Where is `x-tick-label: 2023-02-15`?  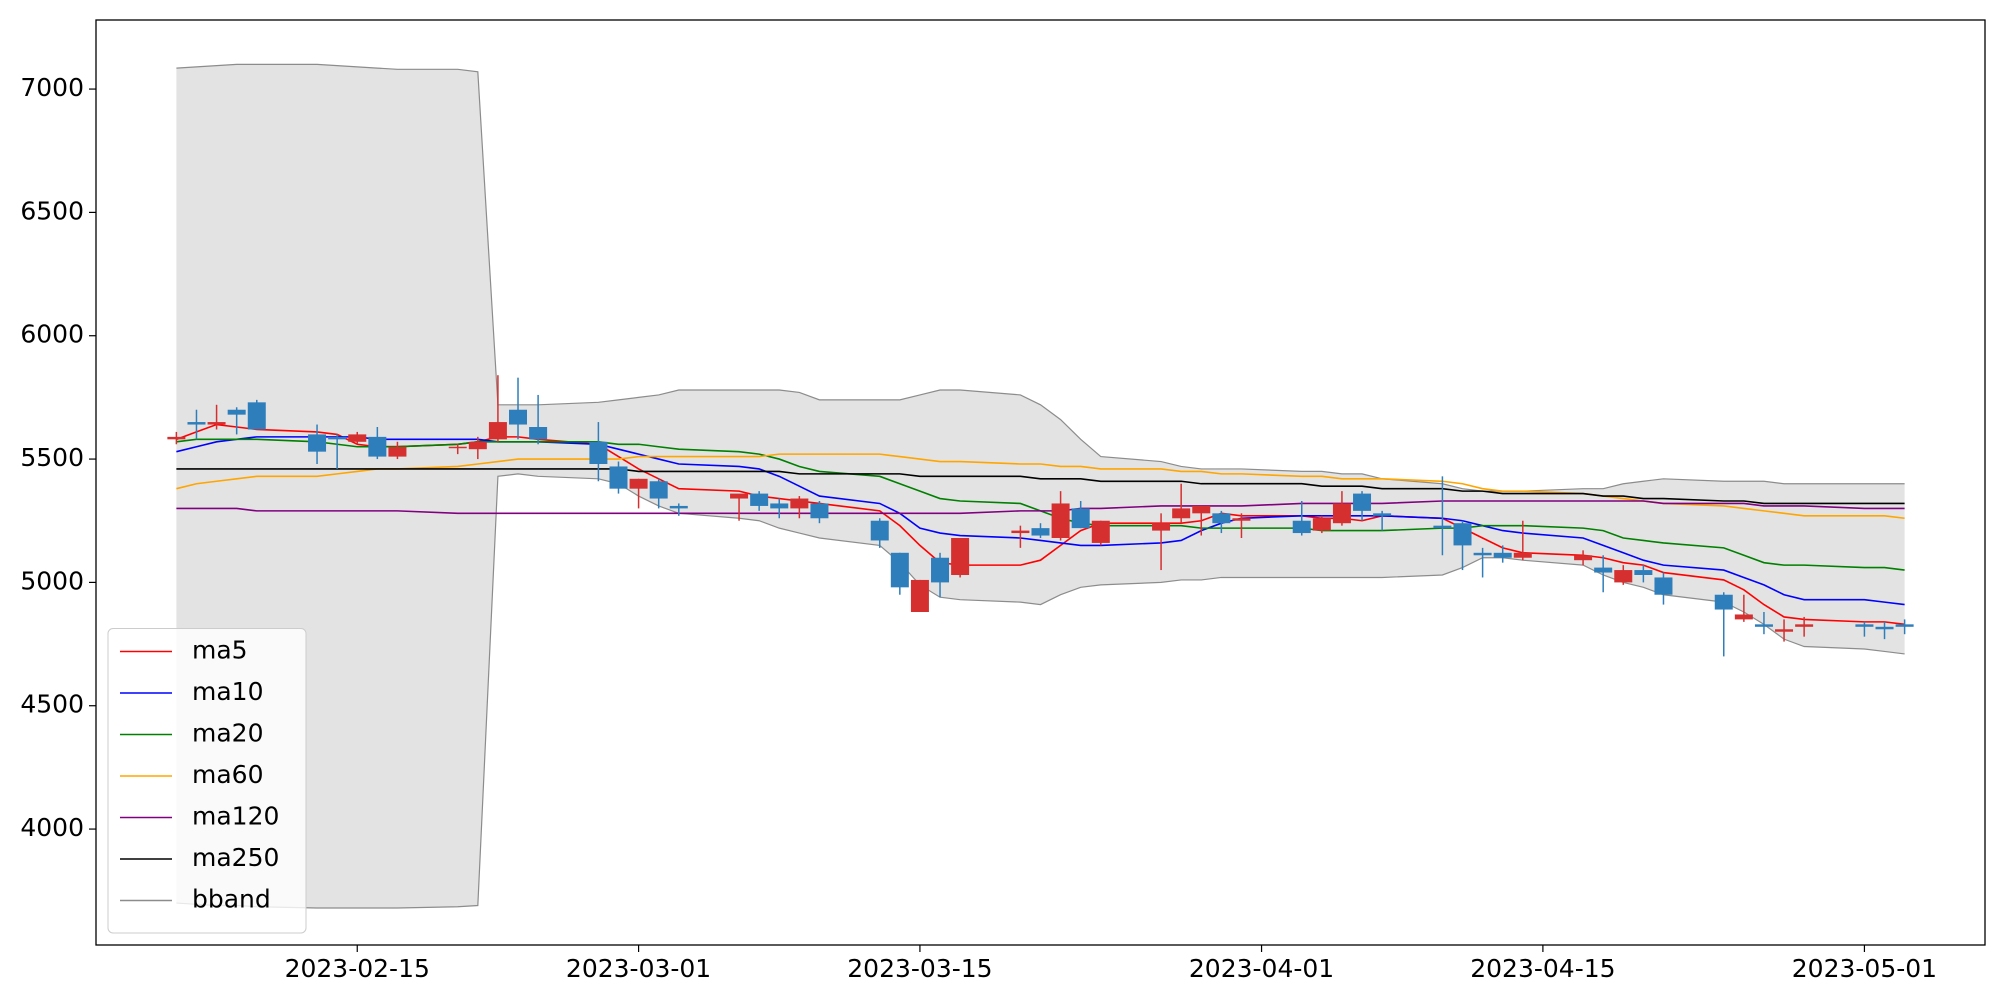
x-tick-label: 2023-02-15 is located at coordinates (357, 968).